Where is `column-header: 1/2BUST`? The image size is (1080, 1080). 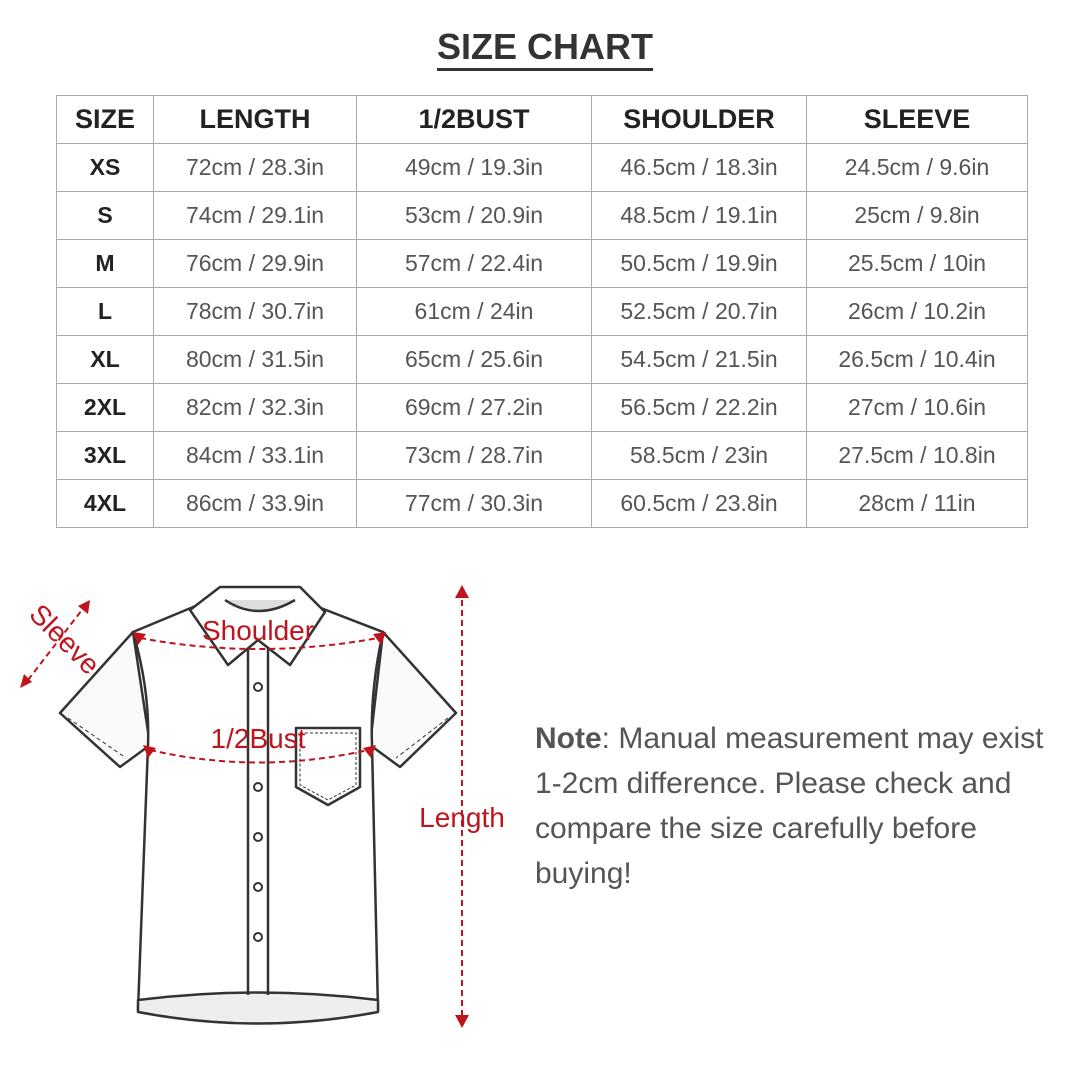 column-header: 1/2BUST is located at coordinates (474, 119).